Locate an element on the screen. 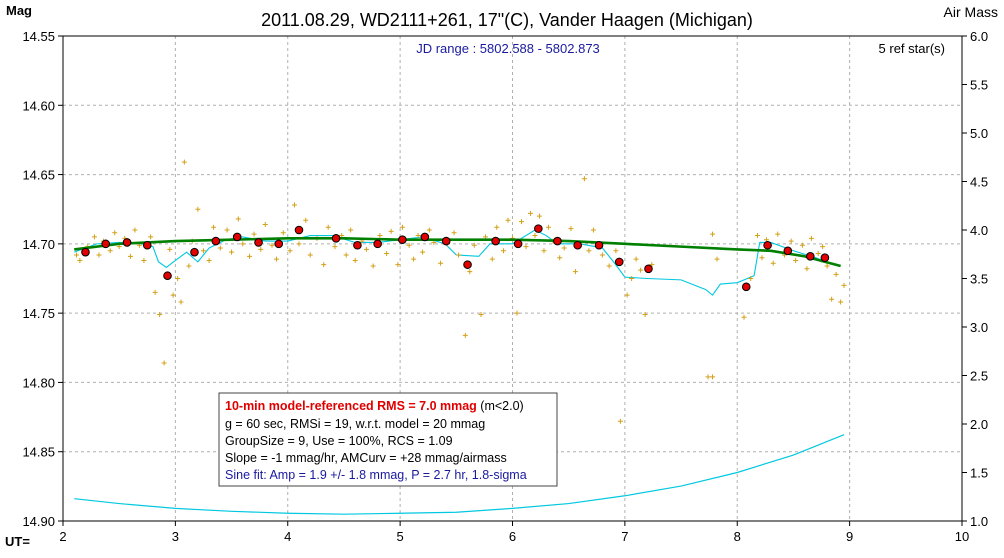  legend-box is located at coordinates (388, 439).